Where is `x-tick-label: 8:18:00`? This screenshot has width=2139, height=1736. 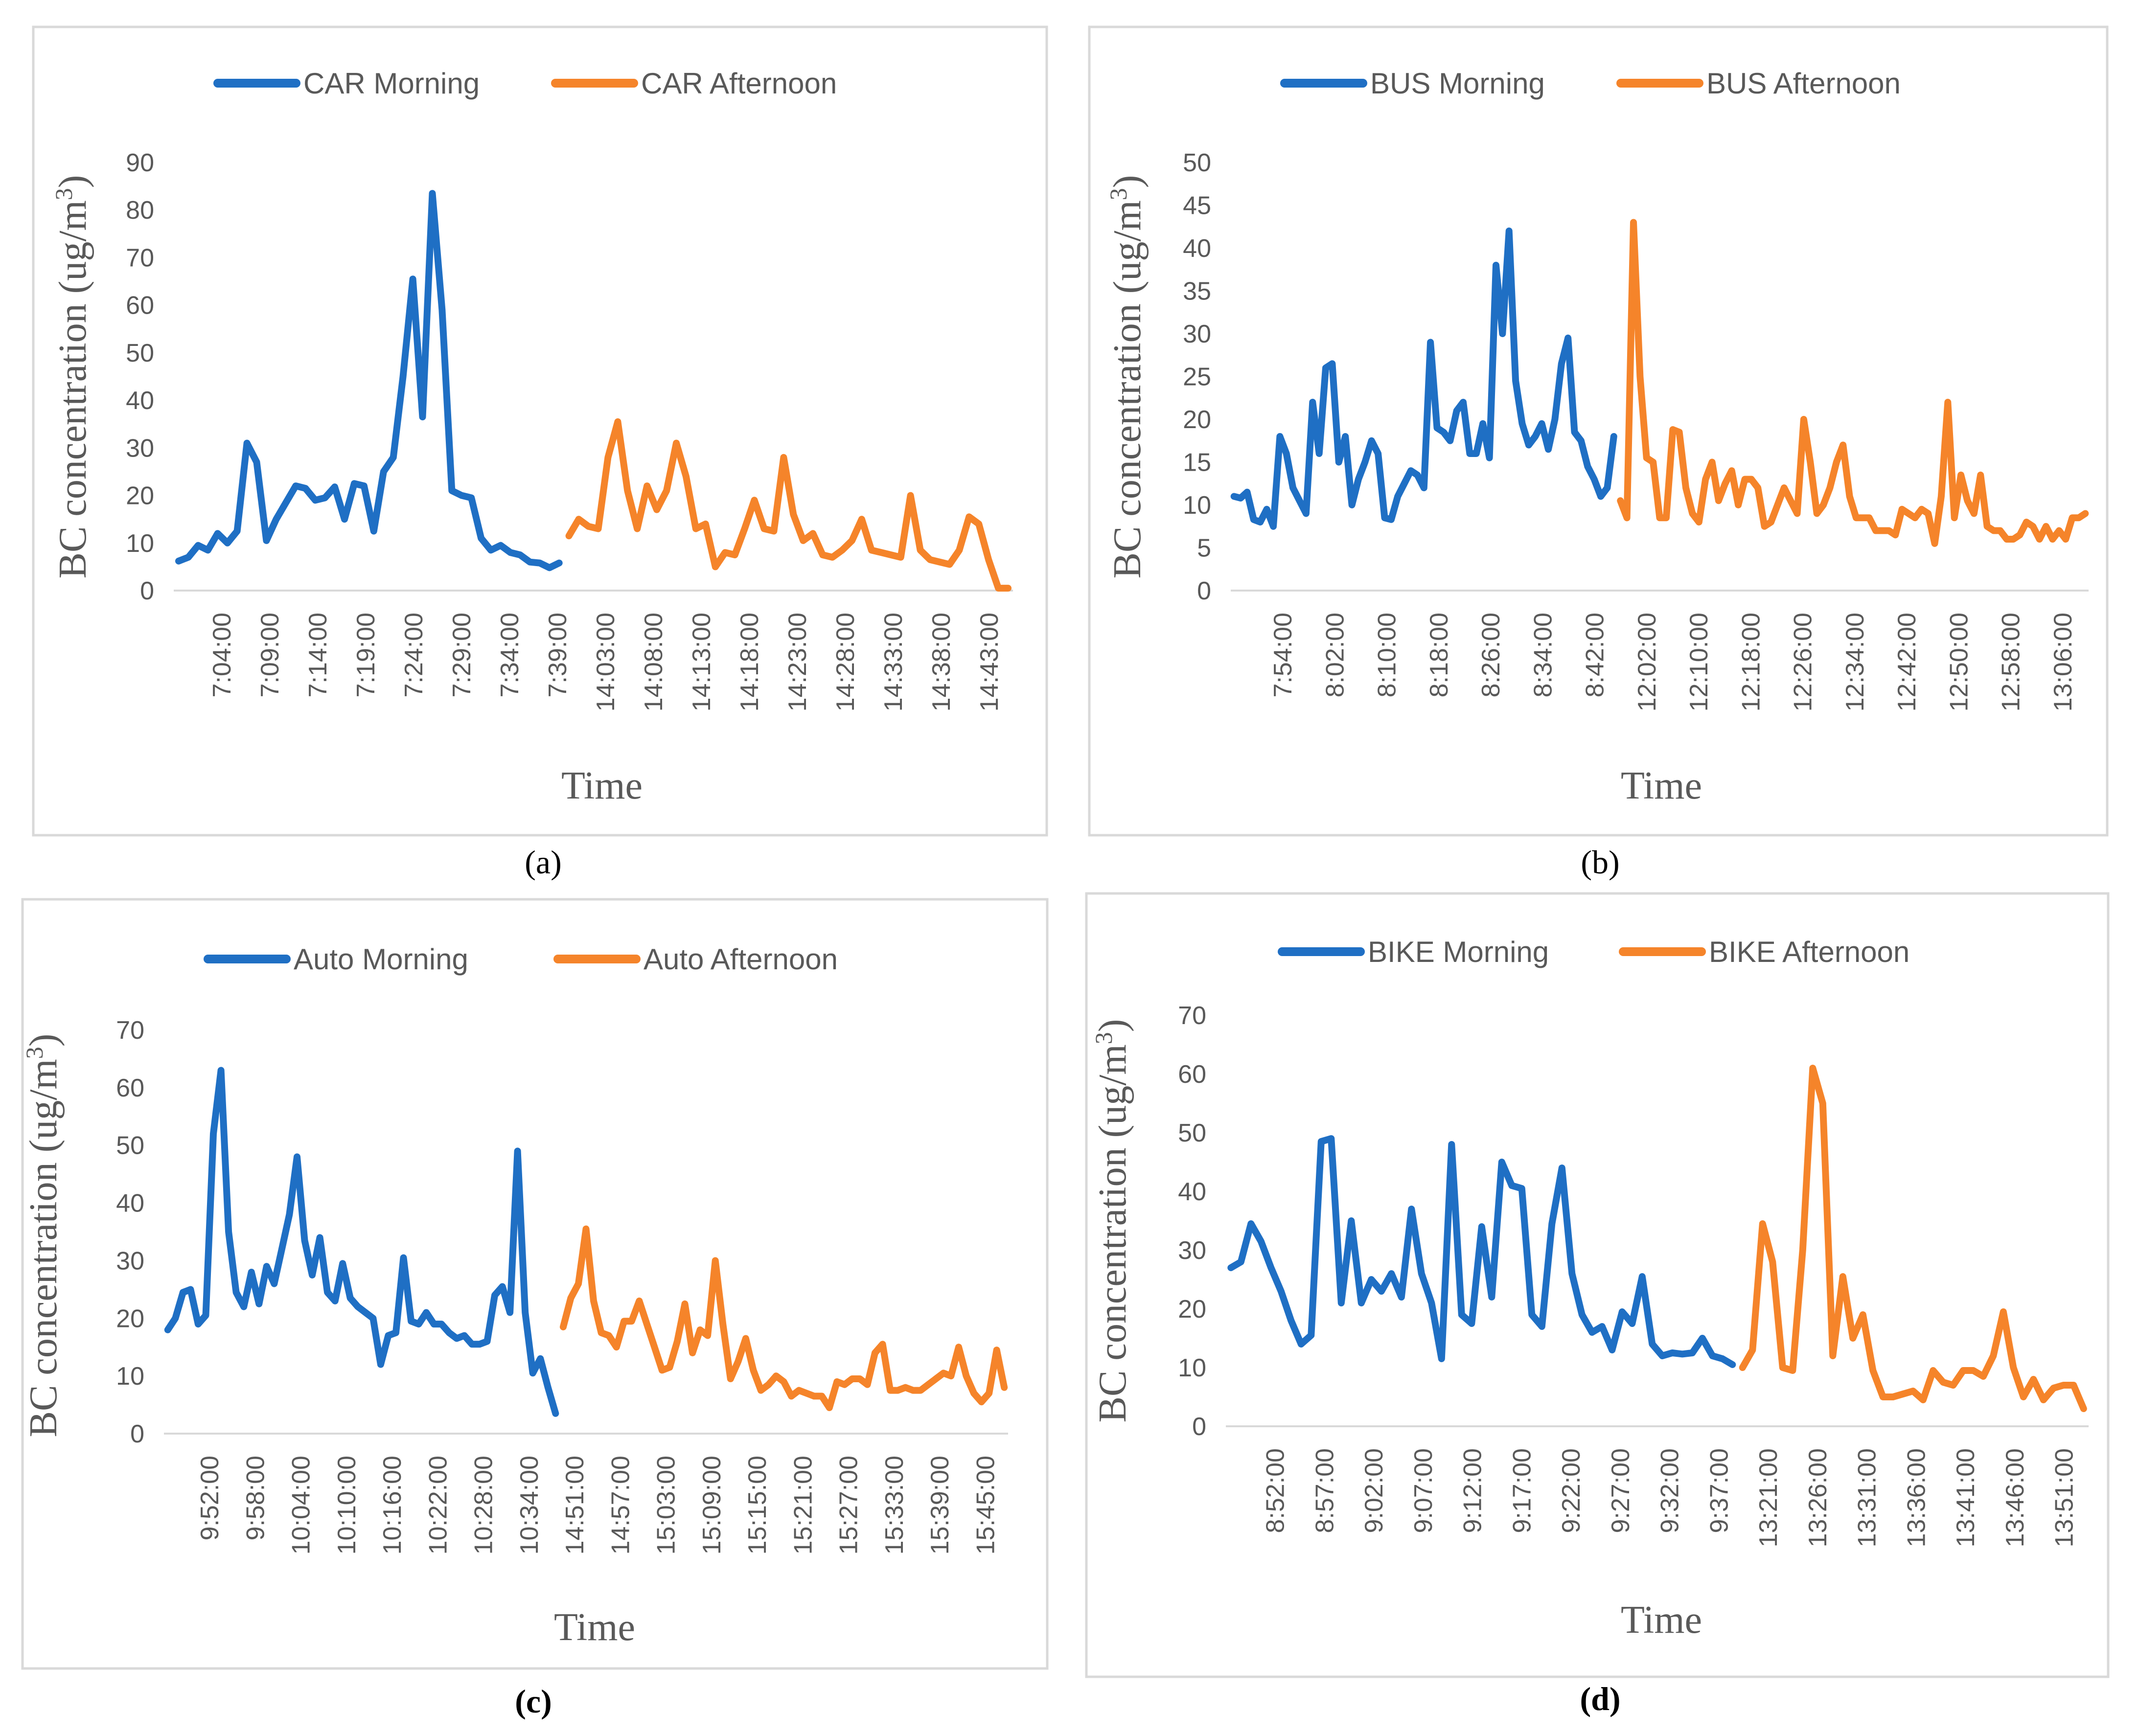 x-tick-label: 8:18:00 is located at coordinates (1439, 655).